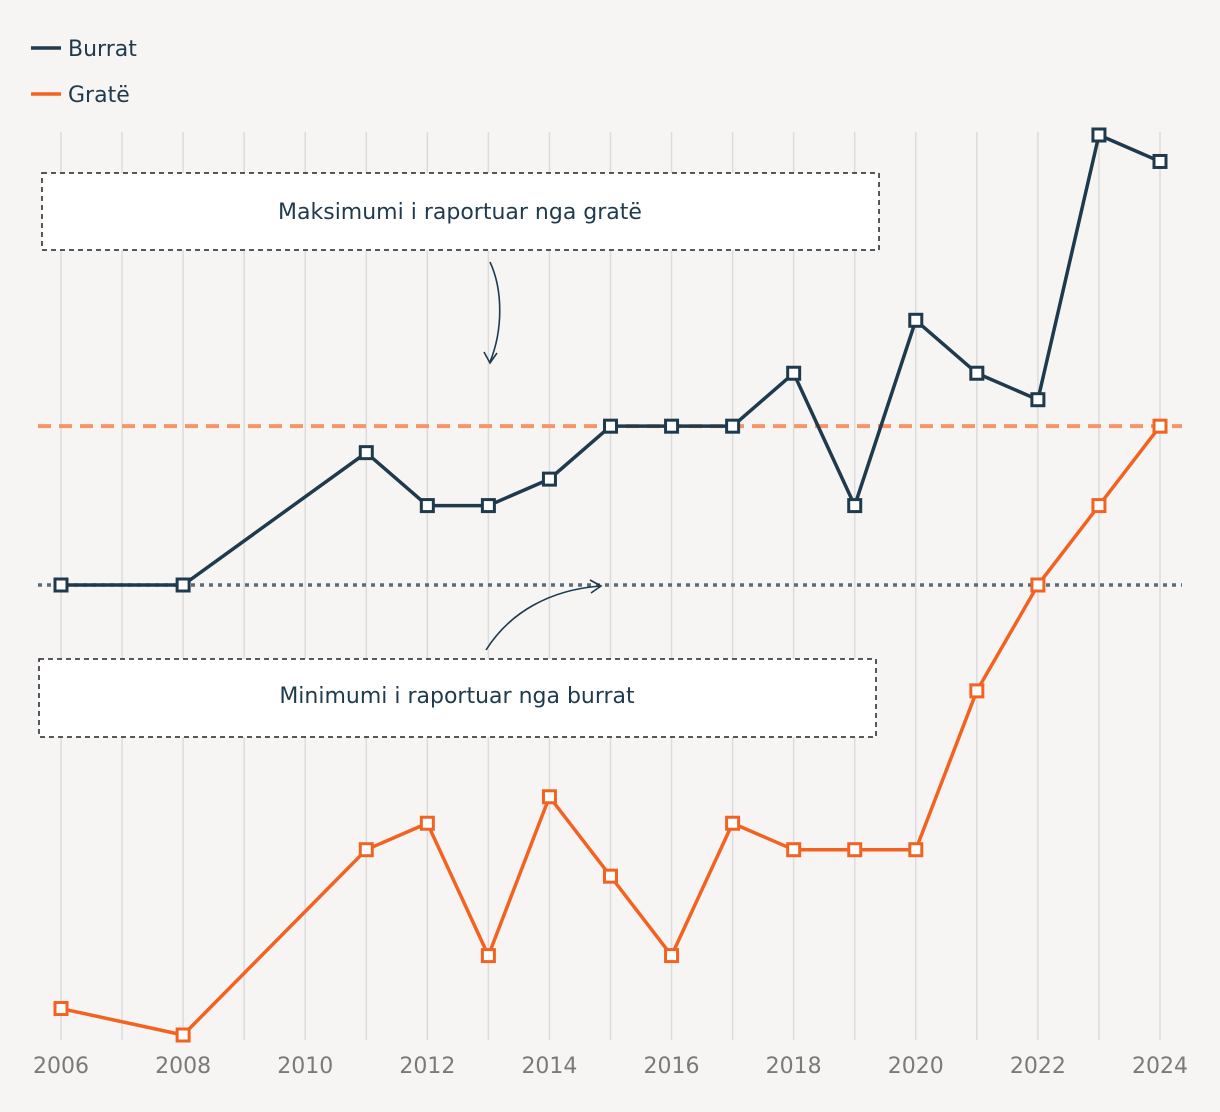 Image resolution: width=1220 pixels, height=1112 pixels. I want to click on point-burrat-2016, so click(672, 426).